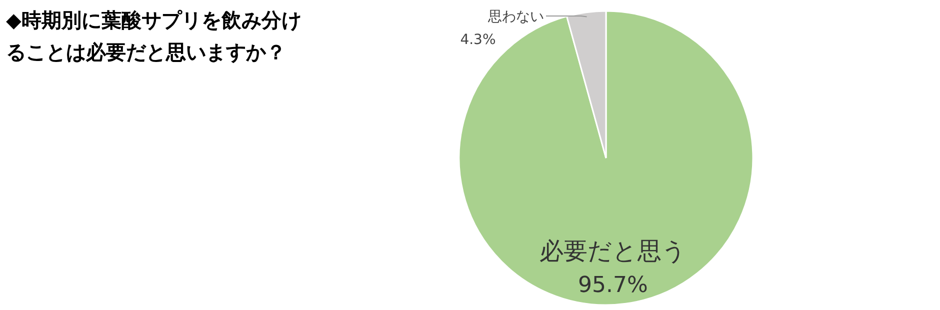 The height and width of the screenshot is (310, 940). What do you see at coordinates (612, 250) in the screenshot?
I see `slice-label: 必要だと思う` at bounding box center [612, 250].